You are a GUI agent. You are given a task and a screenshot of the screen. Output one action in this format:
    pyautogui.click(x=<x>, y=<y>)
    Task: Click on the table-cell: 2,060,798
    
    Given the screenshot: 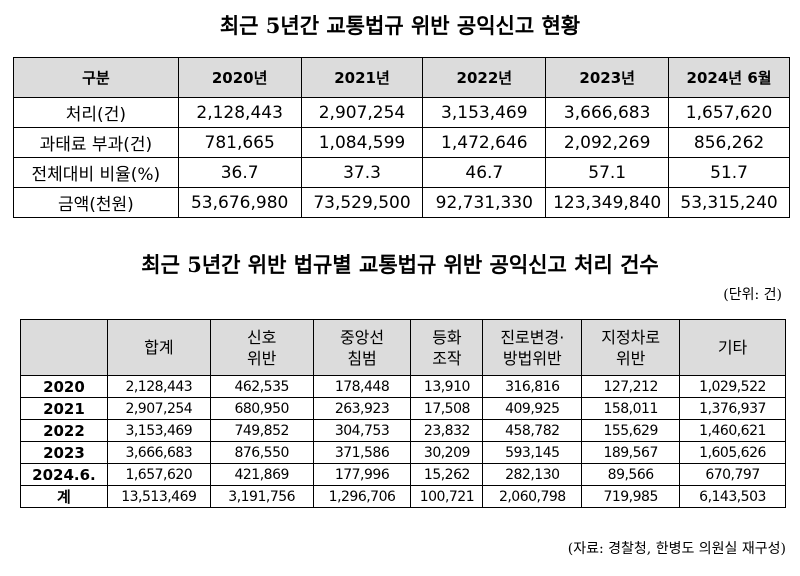 What is the action you would take?
    pyautogui.click(x=532, y=496)
    